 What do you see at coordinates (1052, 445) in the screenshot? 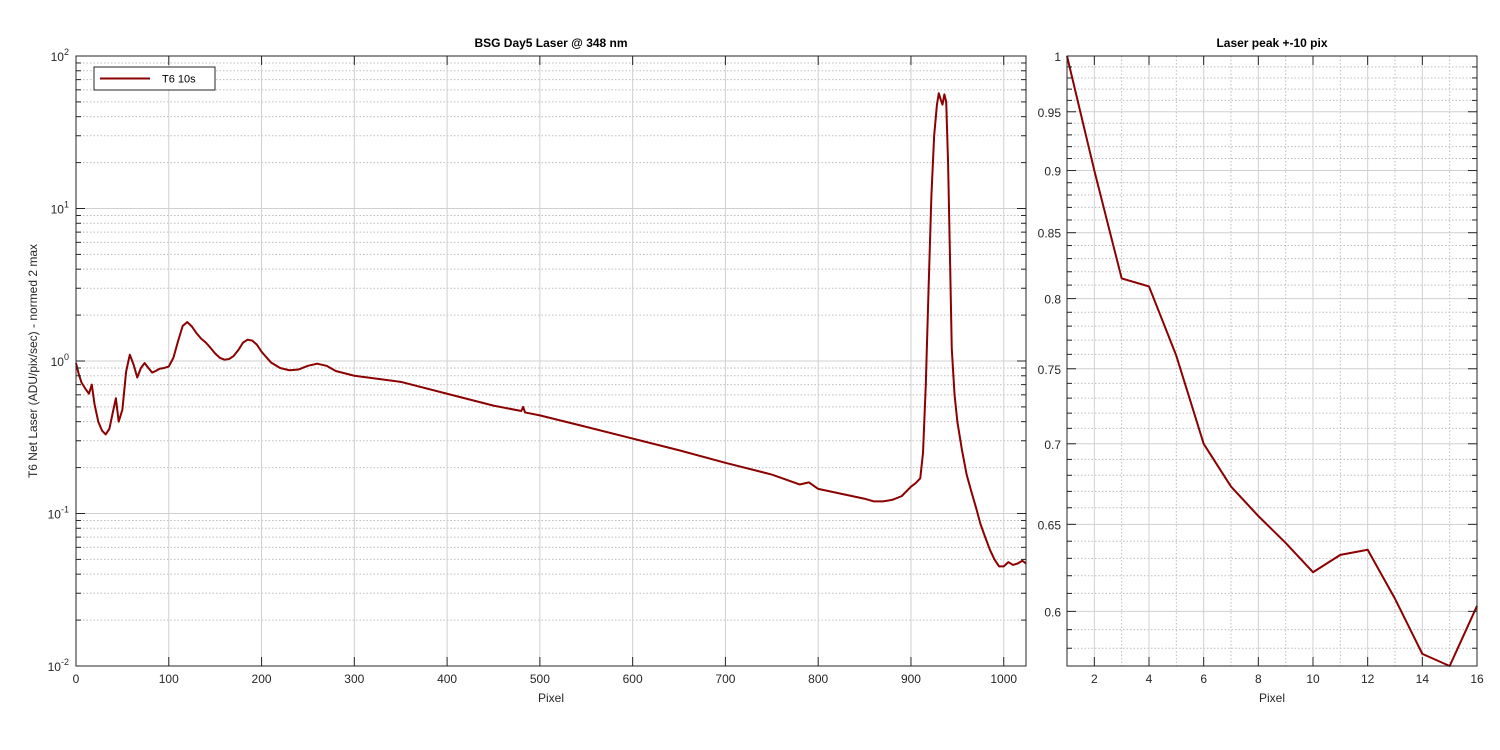
I see `y-tick-label: 0.7` at bounding box center [1052, 445].